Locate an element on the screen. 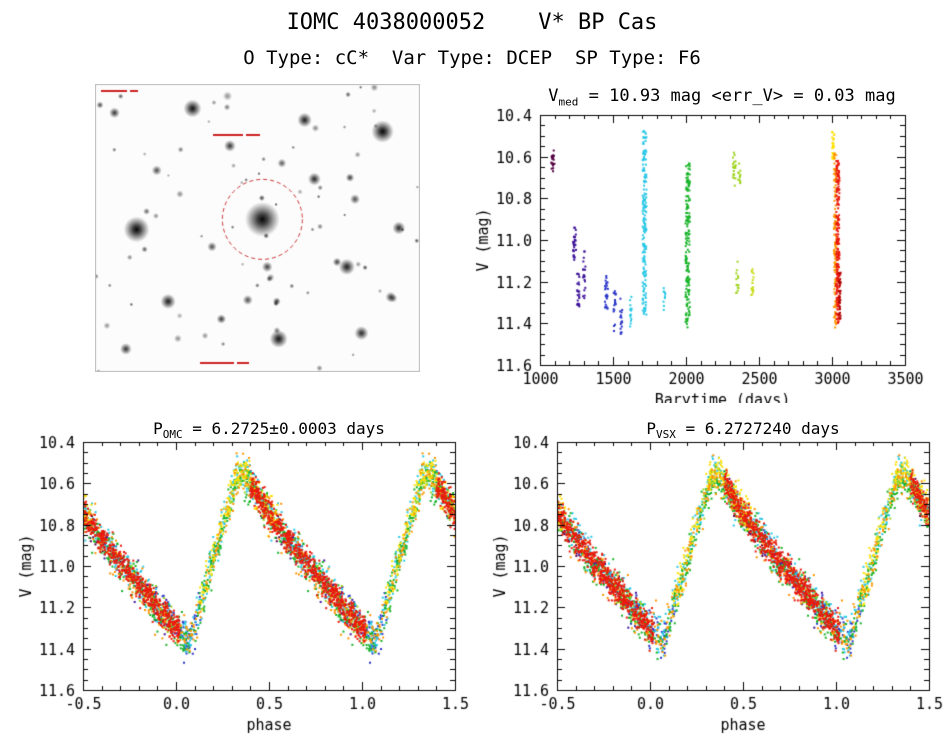 The image size is (944, 747). starfield-image is located at coordinates (257, 228).